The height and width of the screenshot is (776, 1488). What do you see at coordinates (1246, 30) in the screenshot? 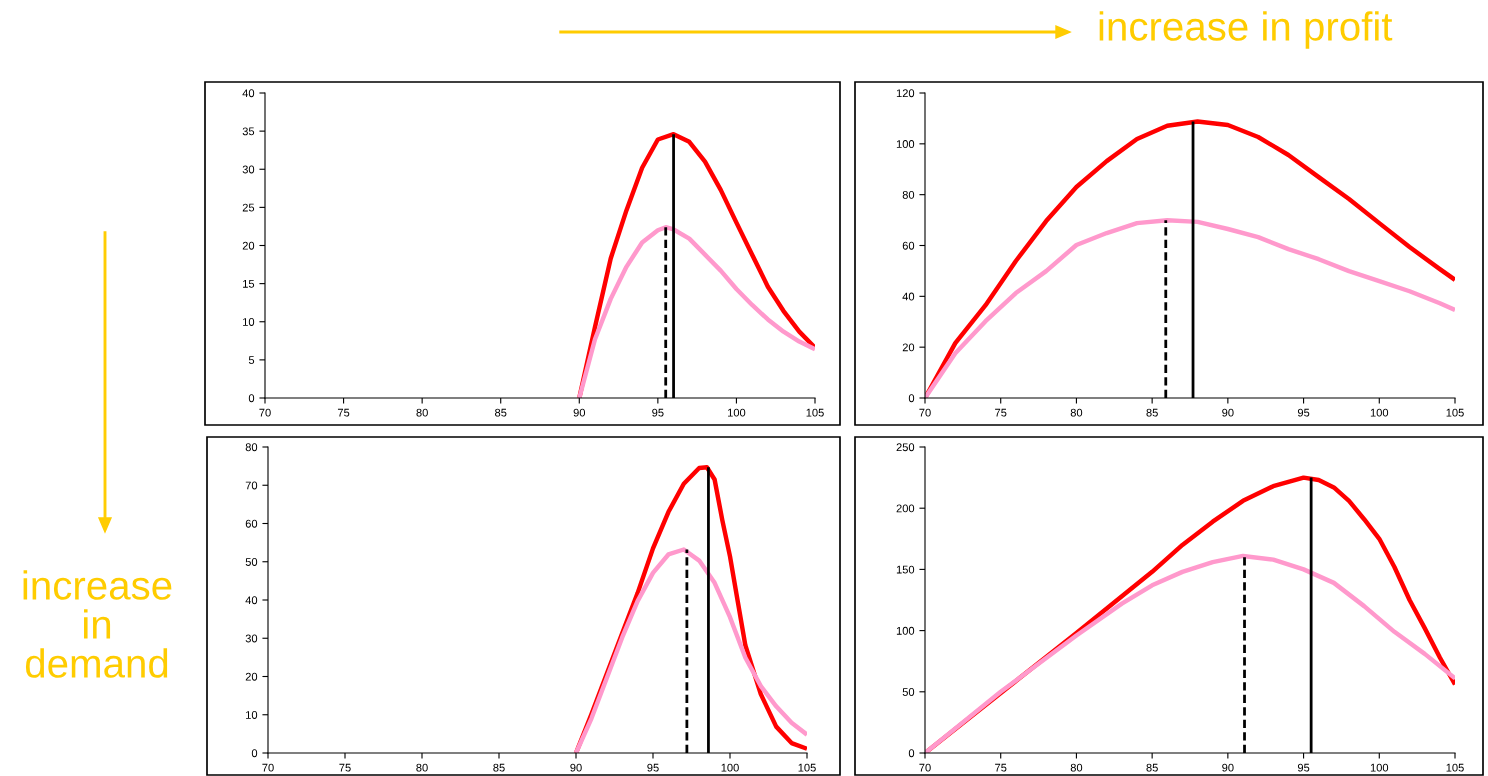
I see `text: increase in profit` at bounding box center [1246, 30].